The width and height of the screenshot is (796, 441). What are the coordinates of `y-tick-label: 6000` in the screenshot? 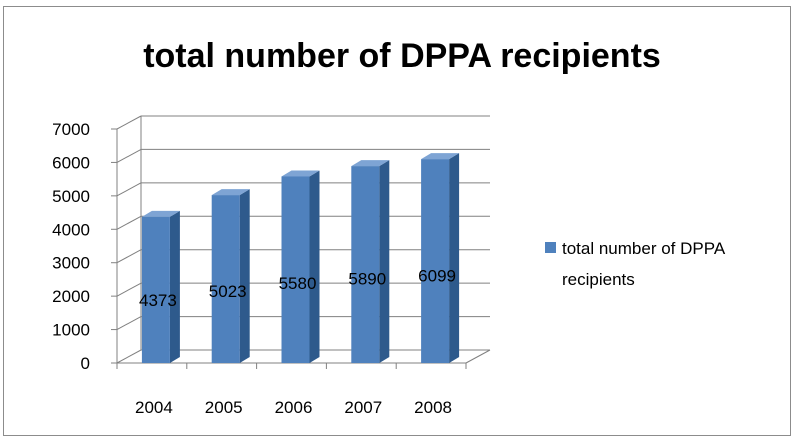 It's located at (71, 162).